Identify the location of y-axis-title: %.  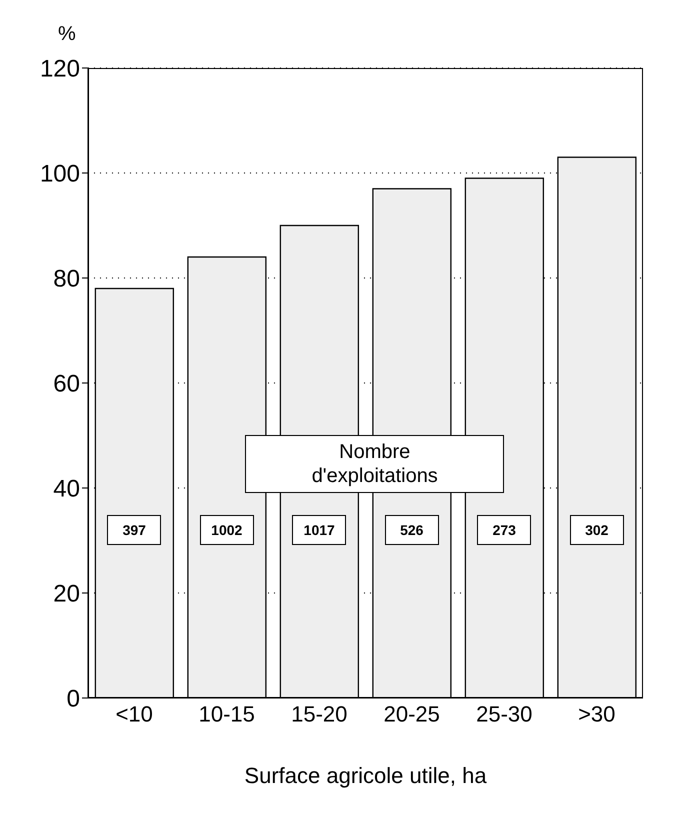
(67, 34).